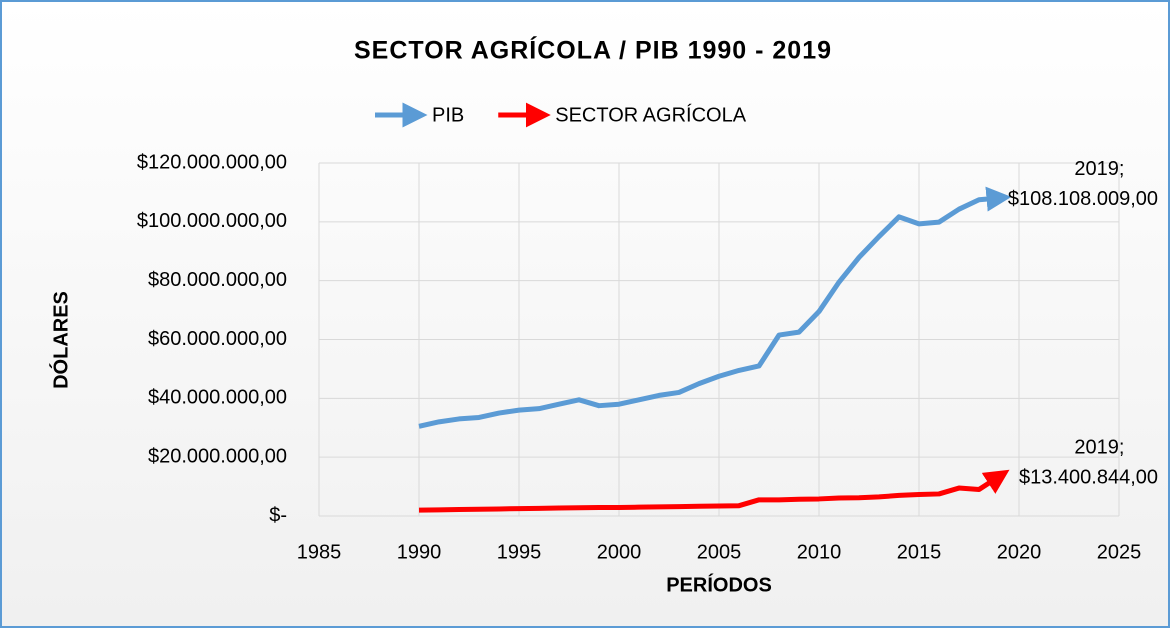 This screenshot has height=628, width=1170. I want to click on y-tick-label: $120.000.000,00, so click(212, 162).